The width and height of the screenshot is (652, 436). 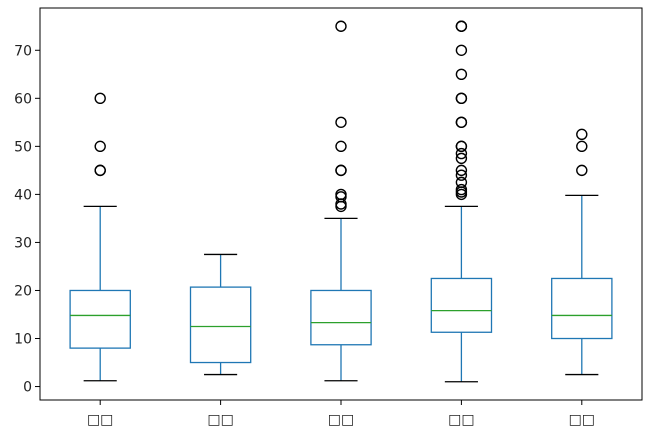 What do you see at coordinates (23, 195) in the screenshot?
I see `y-tick-label: 40` at bounding box center [23, 195].